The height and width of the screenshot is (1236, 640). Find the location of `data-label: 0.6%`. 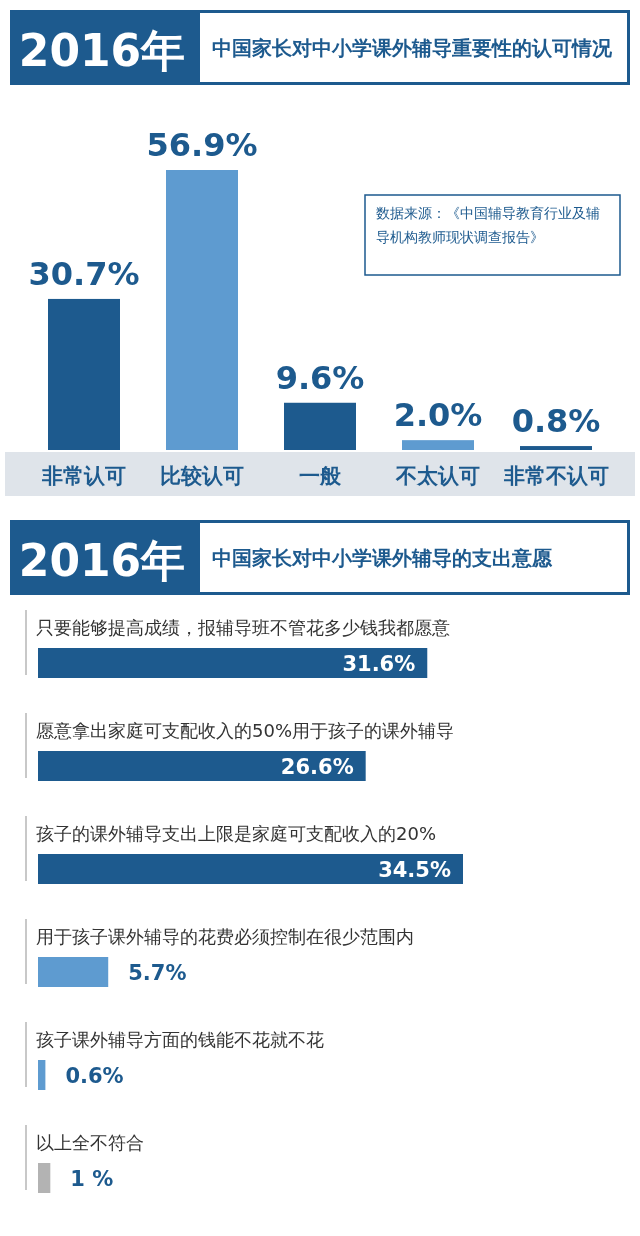

data-label: 0.6% is located at coordinates (94, 1076).